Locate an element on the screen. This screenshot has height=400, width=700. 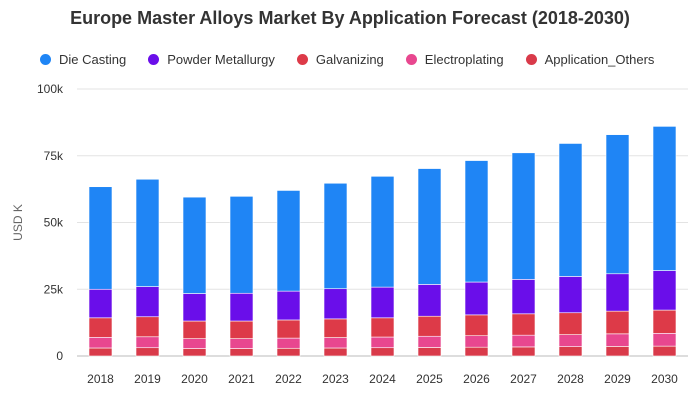
legend-label: Powder Metallurgy is located at coordinates (221, 59).